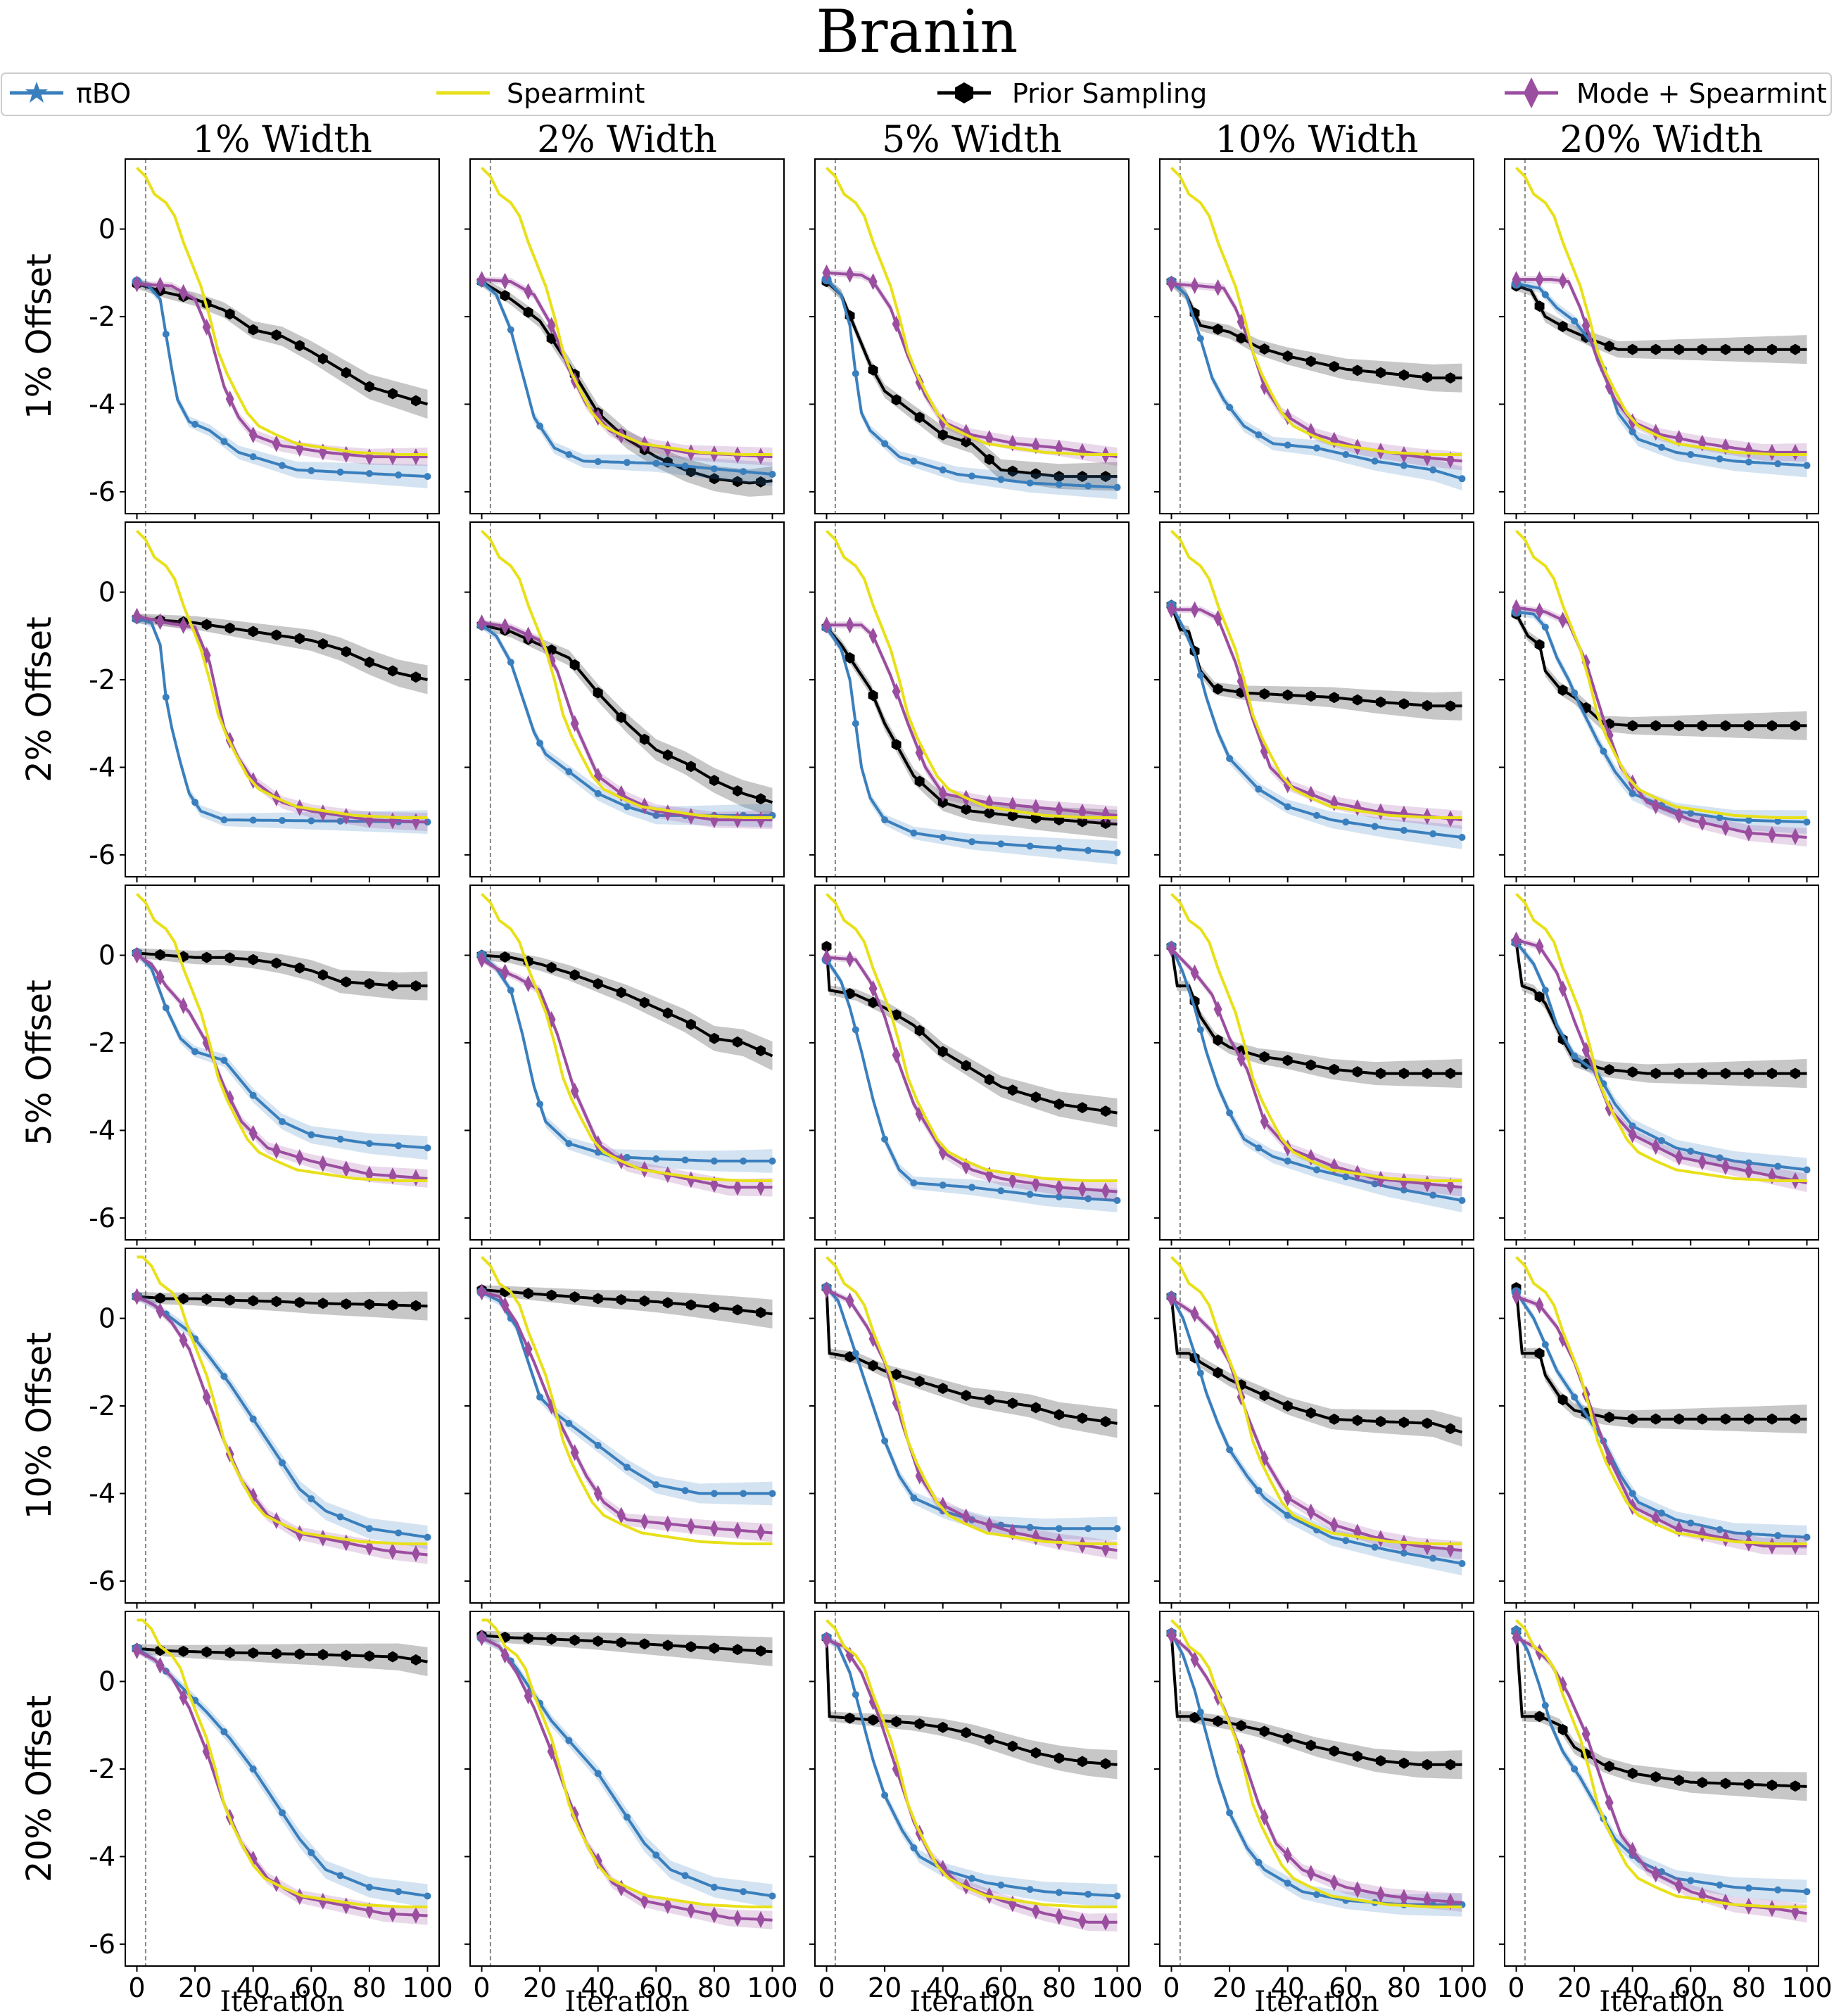 The width and height of the screenshot is (1834, 2016). Describe the element at coordinates (627, 140) in the screenshot. I see `column-title: 2% Width` at that location.